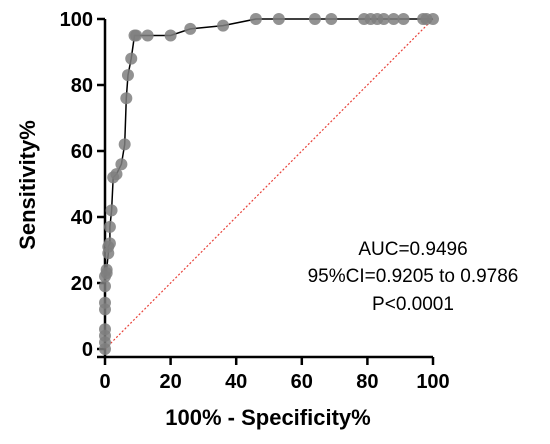  I want to click on auc-annotation: AUC=0.9496, so click(412, 249).